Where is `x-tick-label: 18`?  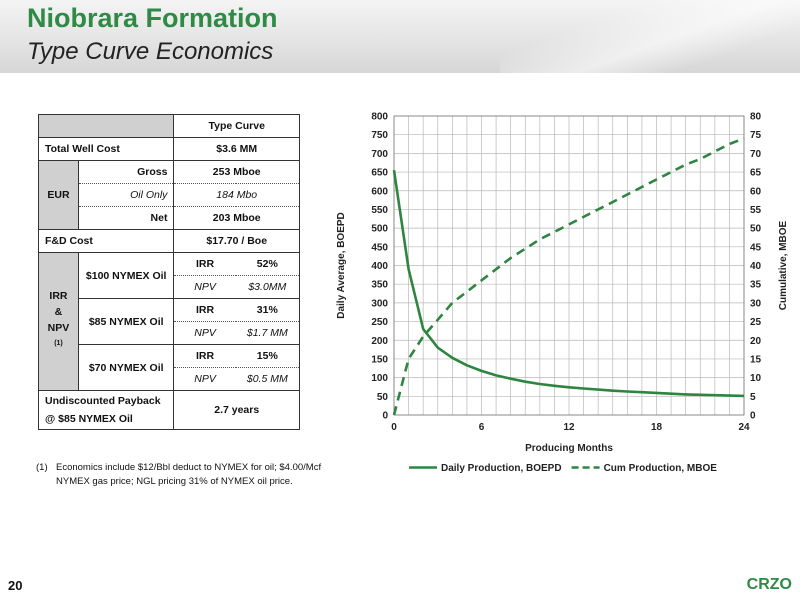 x-tick-label: 18 is located at coordinates (657, 427).